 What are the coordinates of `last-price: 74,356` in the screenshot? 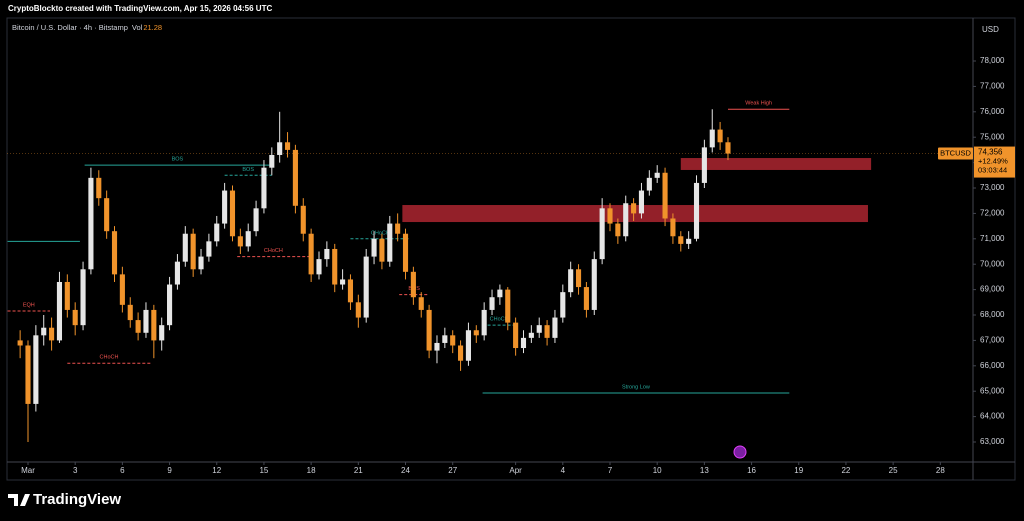 It's located at (990, 152).